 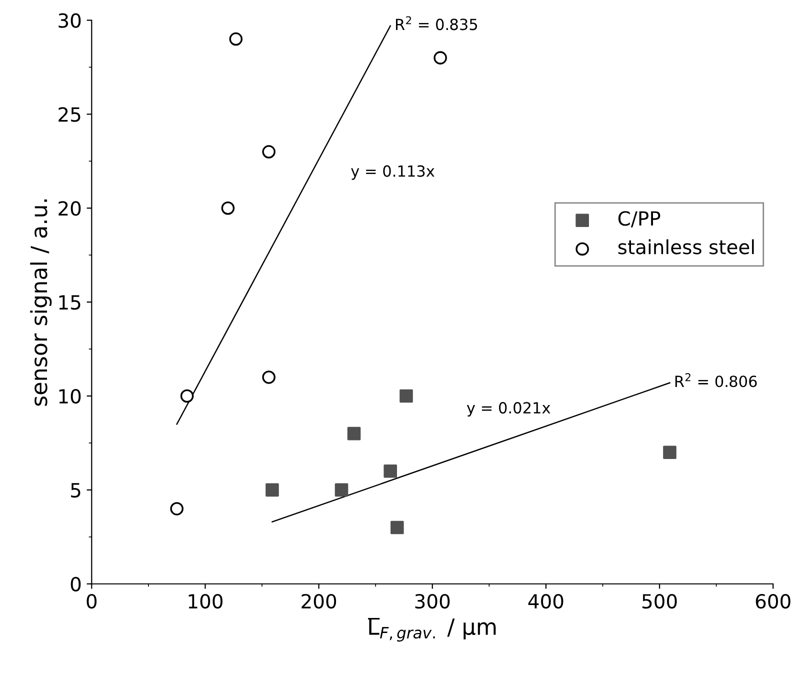 I want to click on x-tick-label: 100, so click(x=205, y=601).